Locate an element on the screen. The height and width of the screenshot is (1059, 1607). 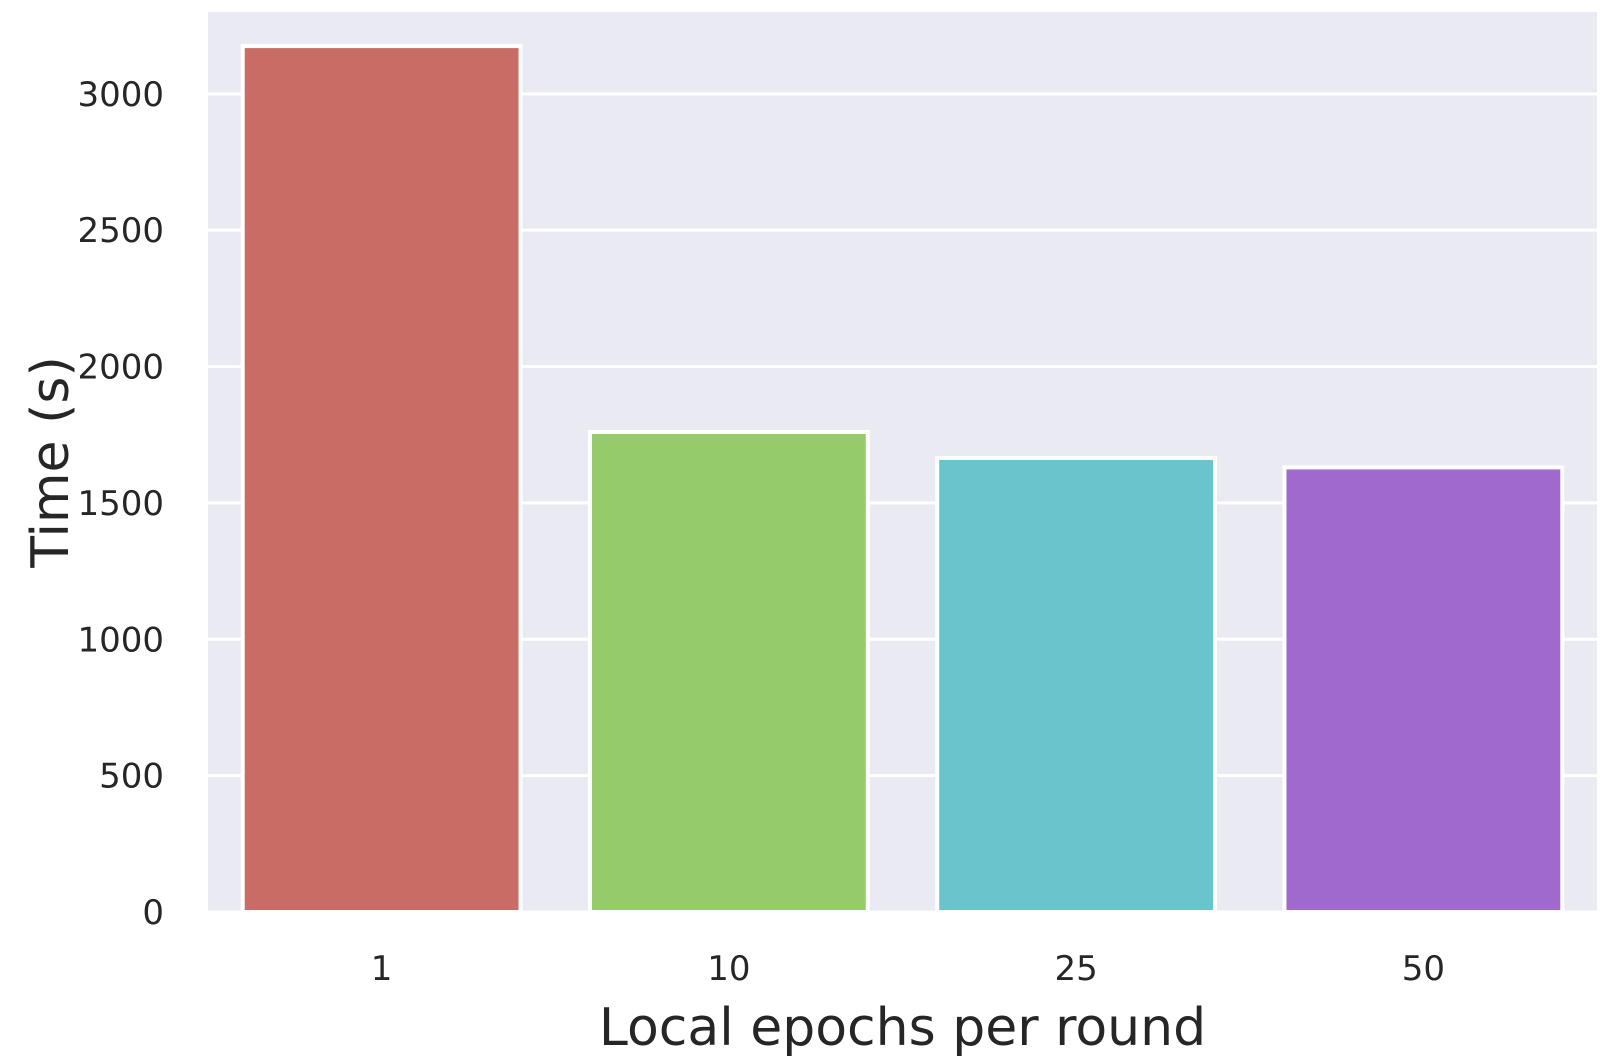
y-tick-label: 0 is located at coordinates (153, 913).